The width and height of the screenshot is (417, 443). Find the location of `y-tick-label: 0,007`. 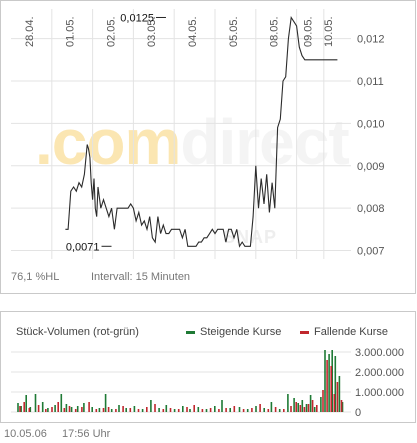

y-tick-label: 0,007 is located at coordinates (371, 252).